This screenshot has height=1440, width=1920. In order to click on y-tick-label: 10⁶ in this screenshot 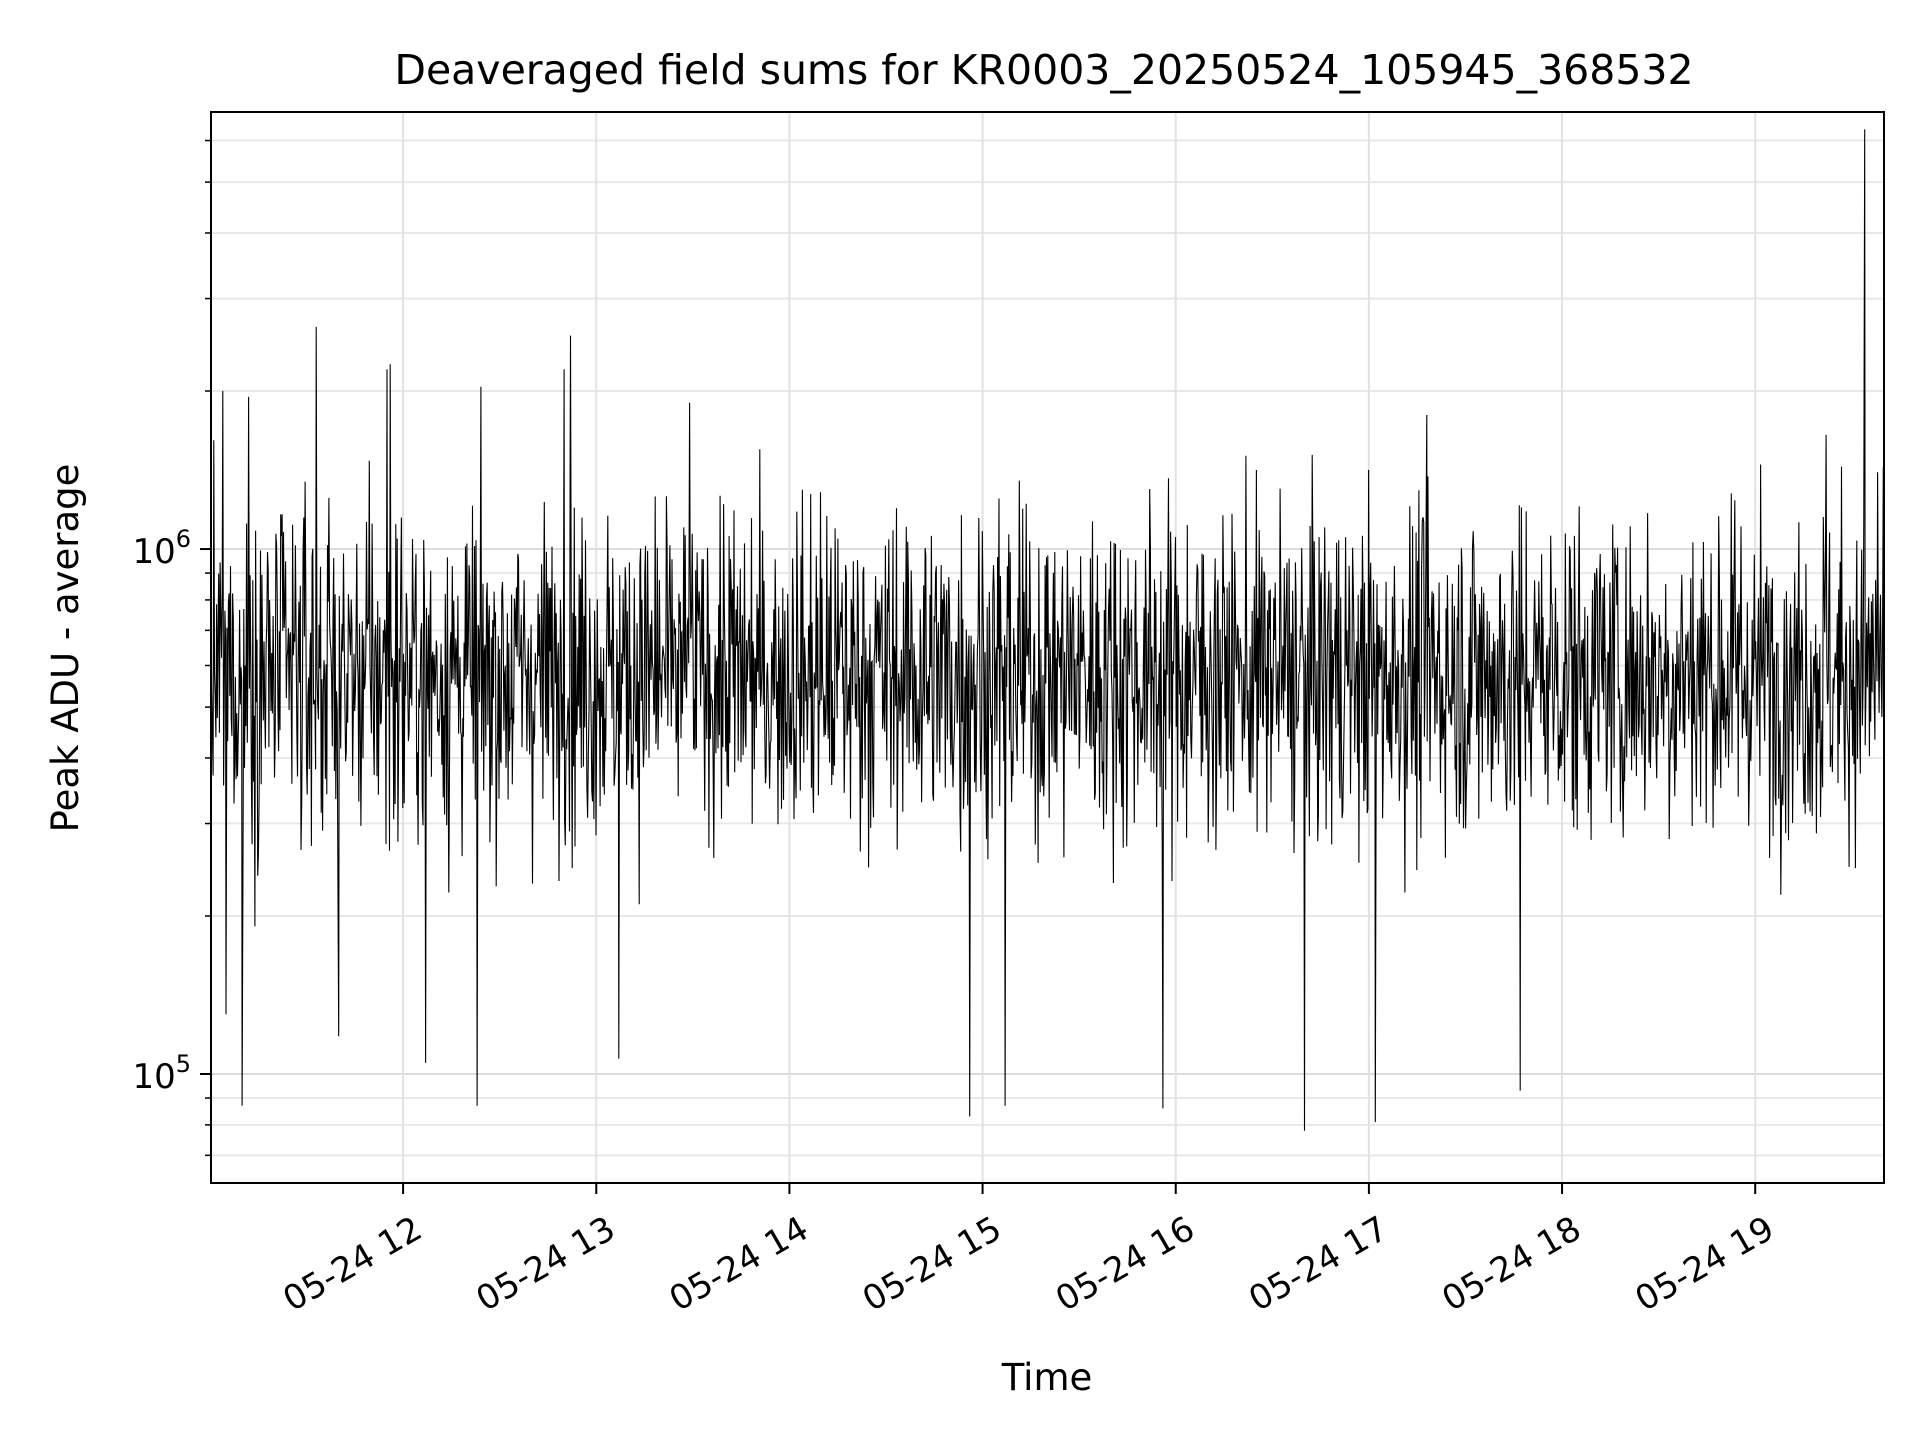, I will do `click(161, 548)`.